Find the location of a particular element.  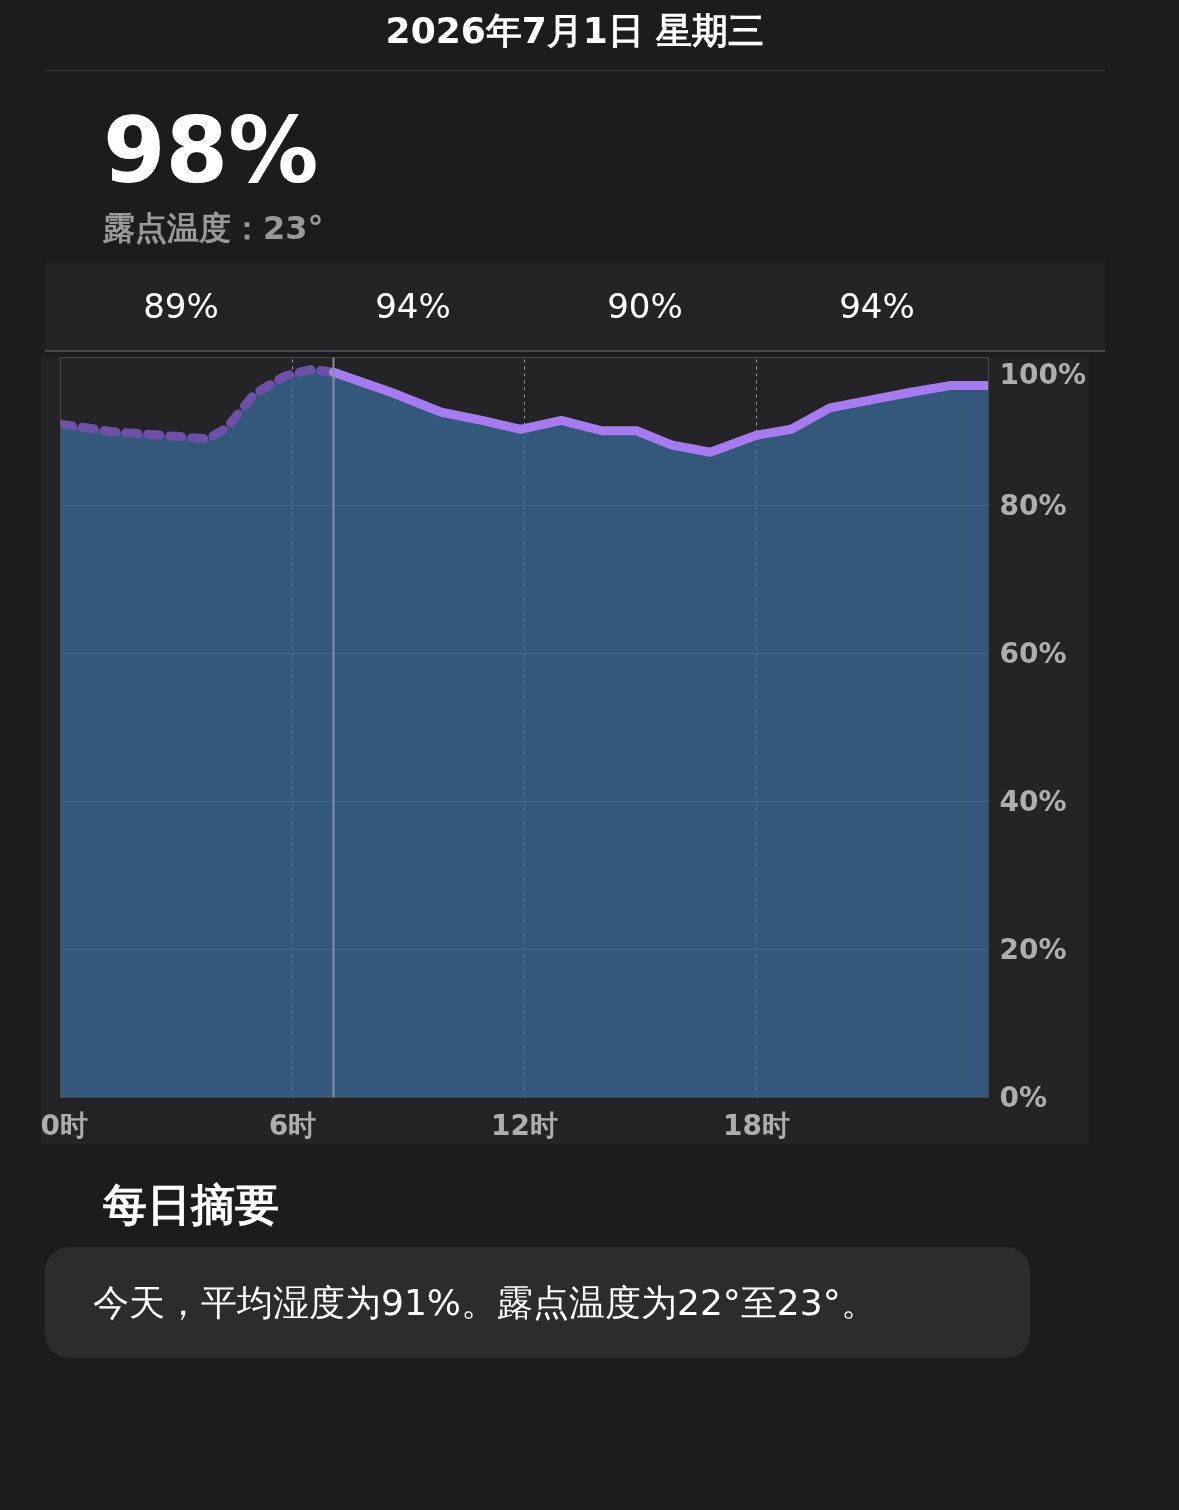

x-tick-label: 6时 is located at coordinates (292, 1125).